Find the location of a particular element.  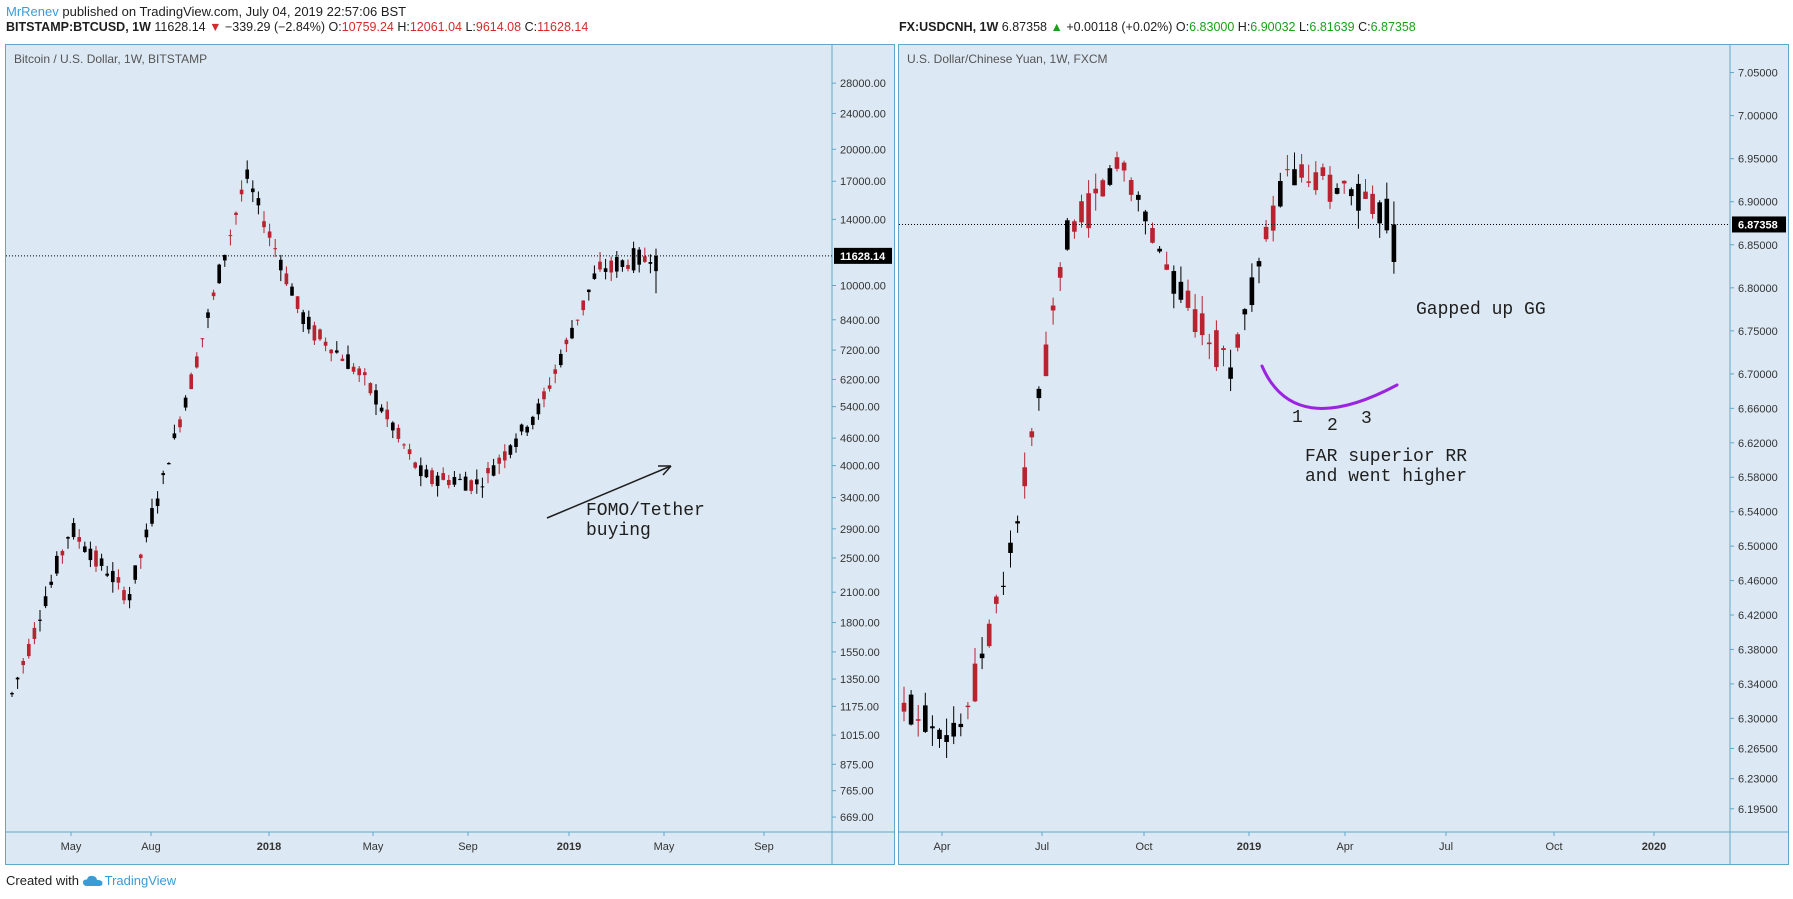

tradingview-link: TradingView is located at coordinates (140, 880).